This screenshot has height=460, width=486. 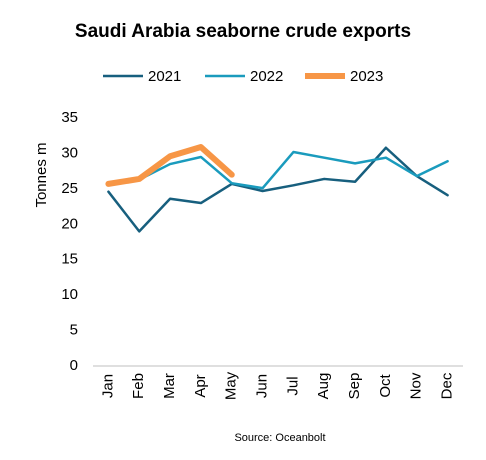 What do you see at coordinates (243, 31) in the screenshot?
I see `chart-title: Saudi Arabia seaborne crude exports` at bounding box center [243, 31].